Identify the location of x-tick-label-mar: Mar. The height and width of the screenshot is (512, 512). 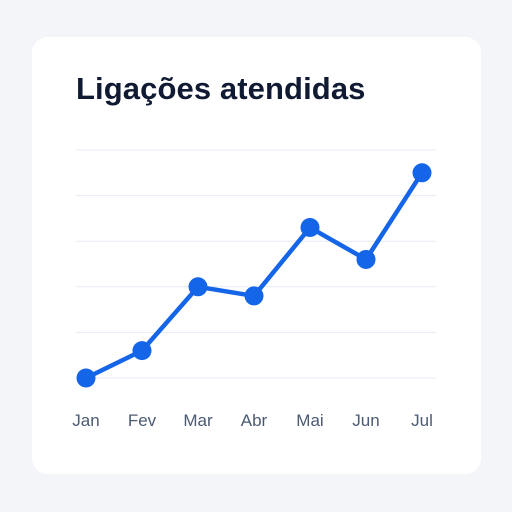
(198, 420).